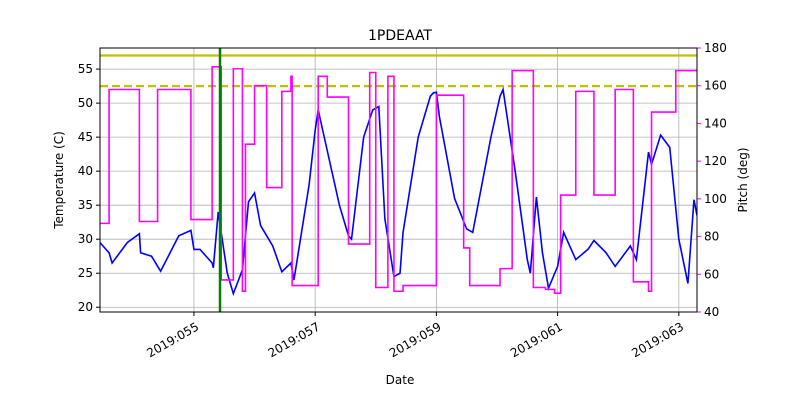 This screenshot has width=800, height=400. I want to click on y2-tick-label: 100, so click(715, 199).